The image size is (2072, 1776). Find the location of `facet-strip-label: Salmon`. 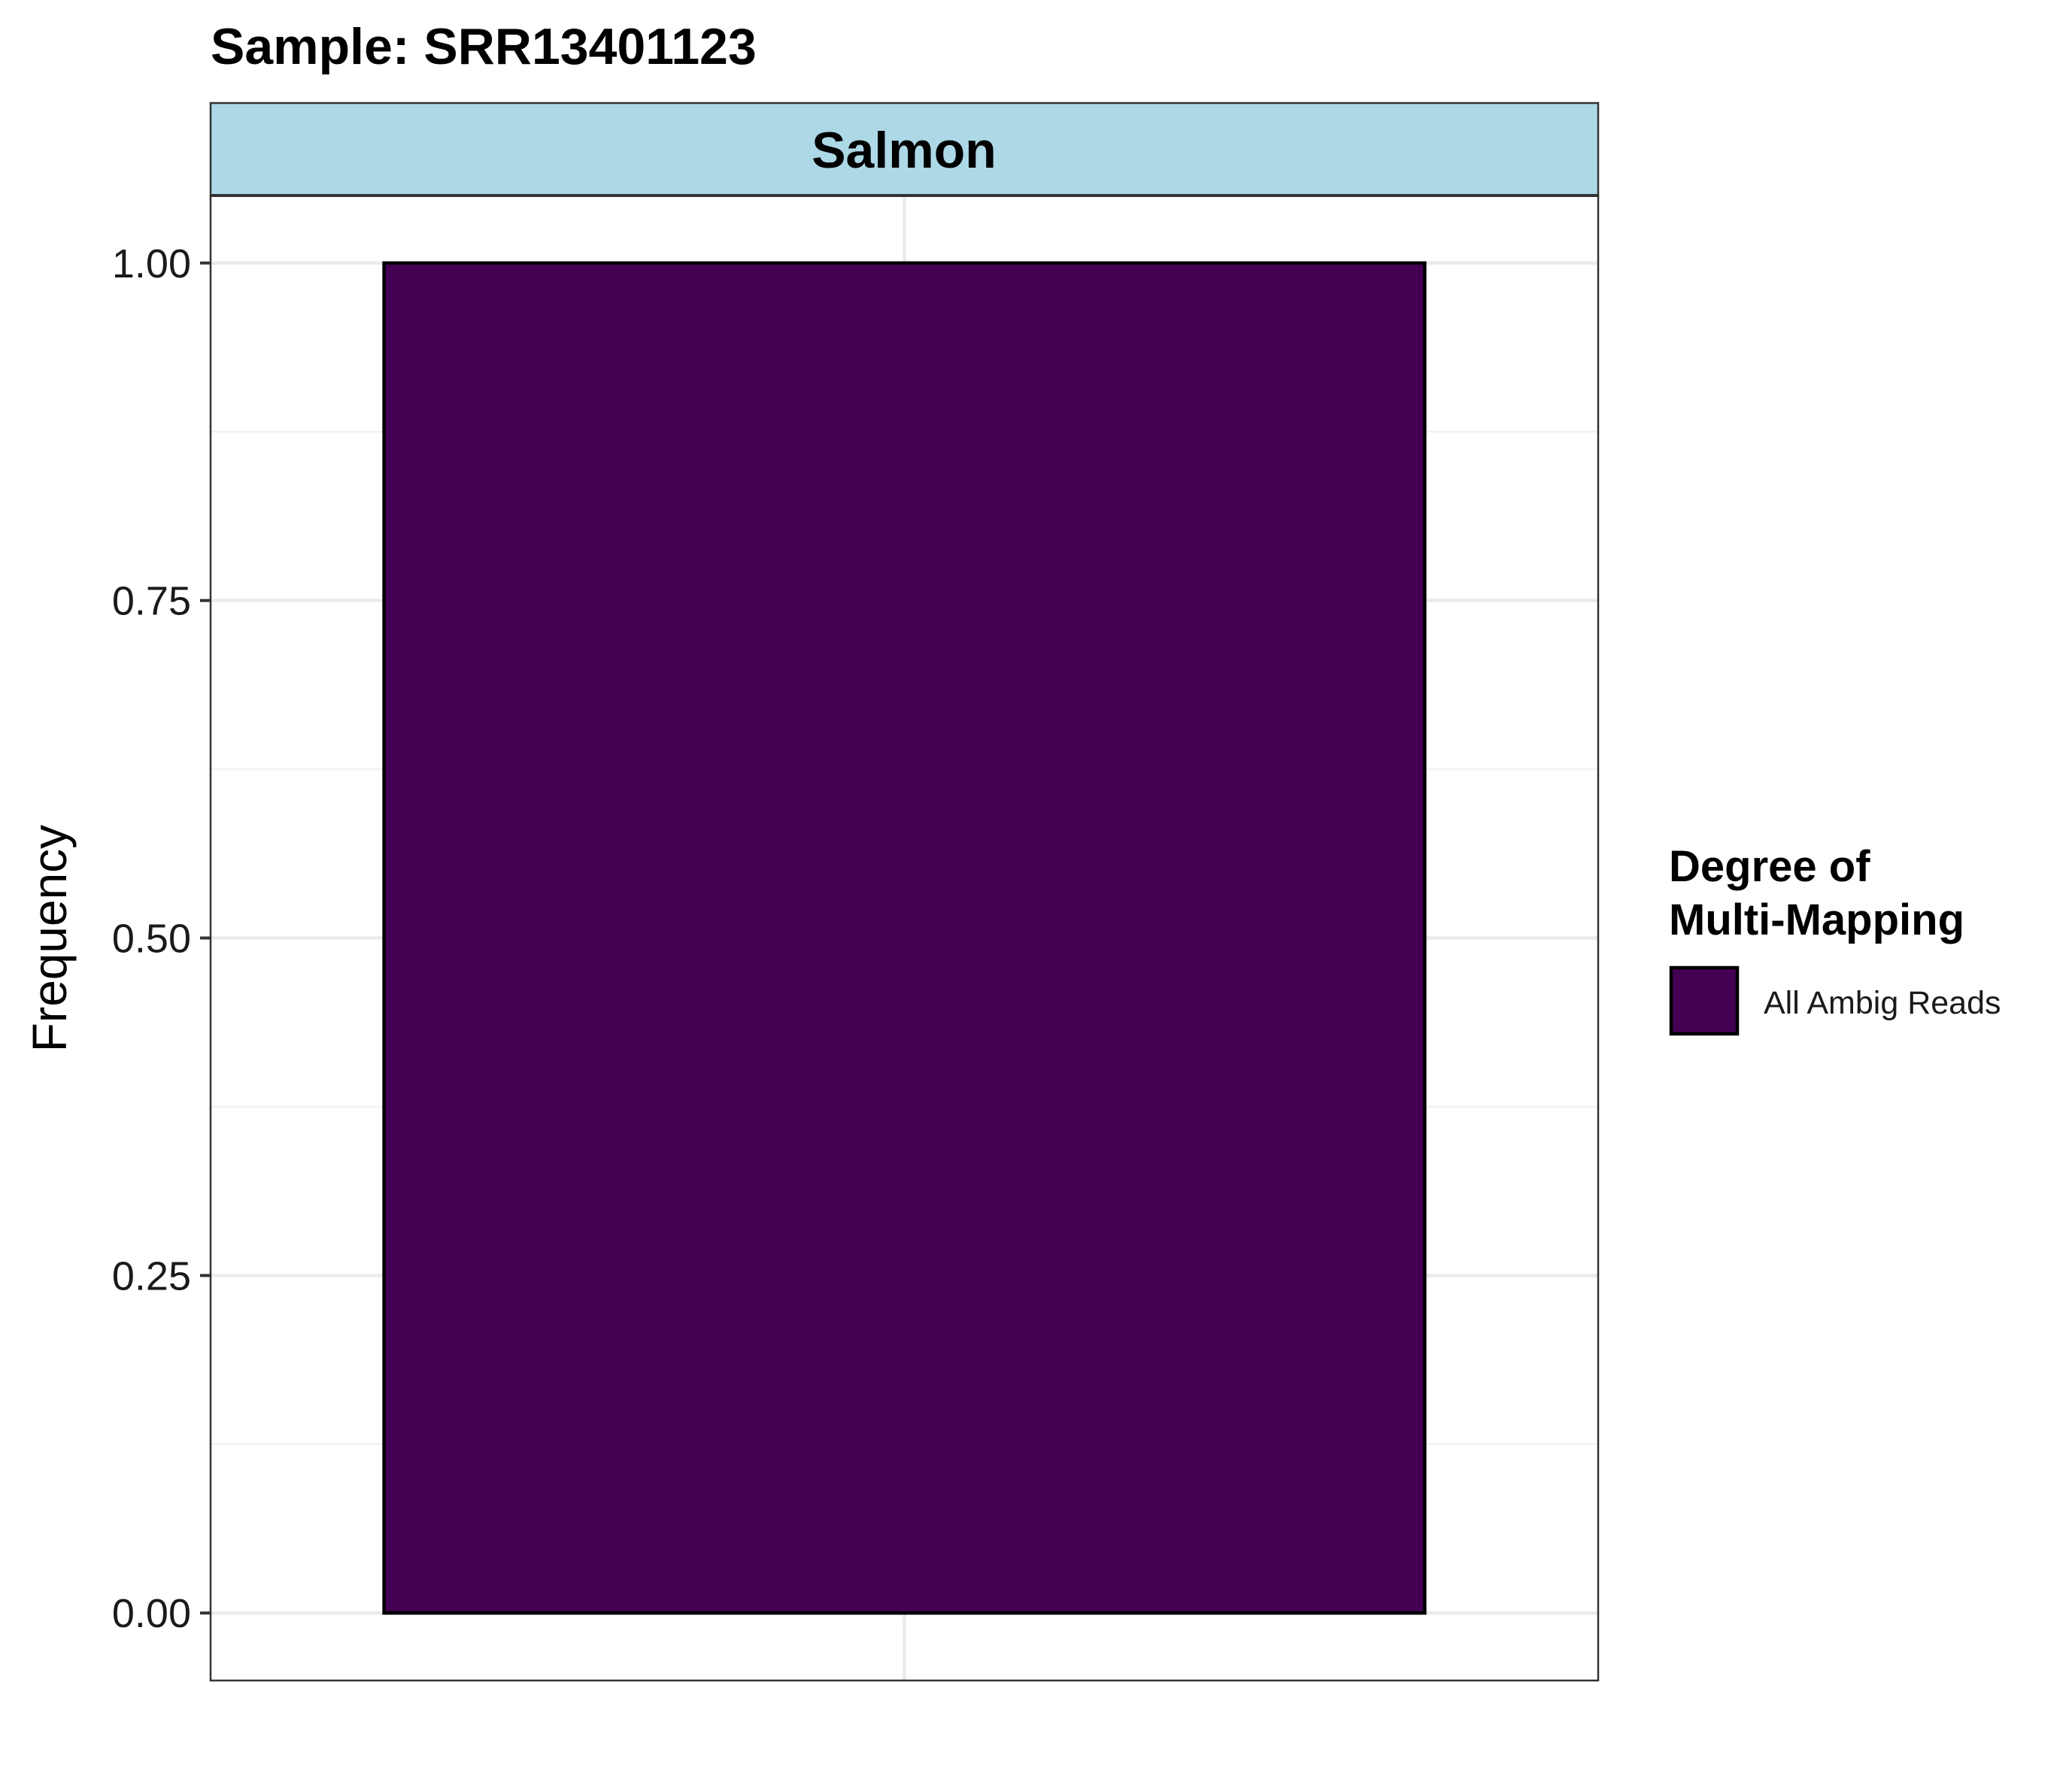

facet-strip-label: Salmon is located at coordinates (904, 150).